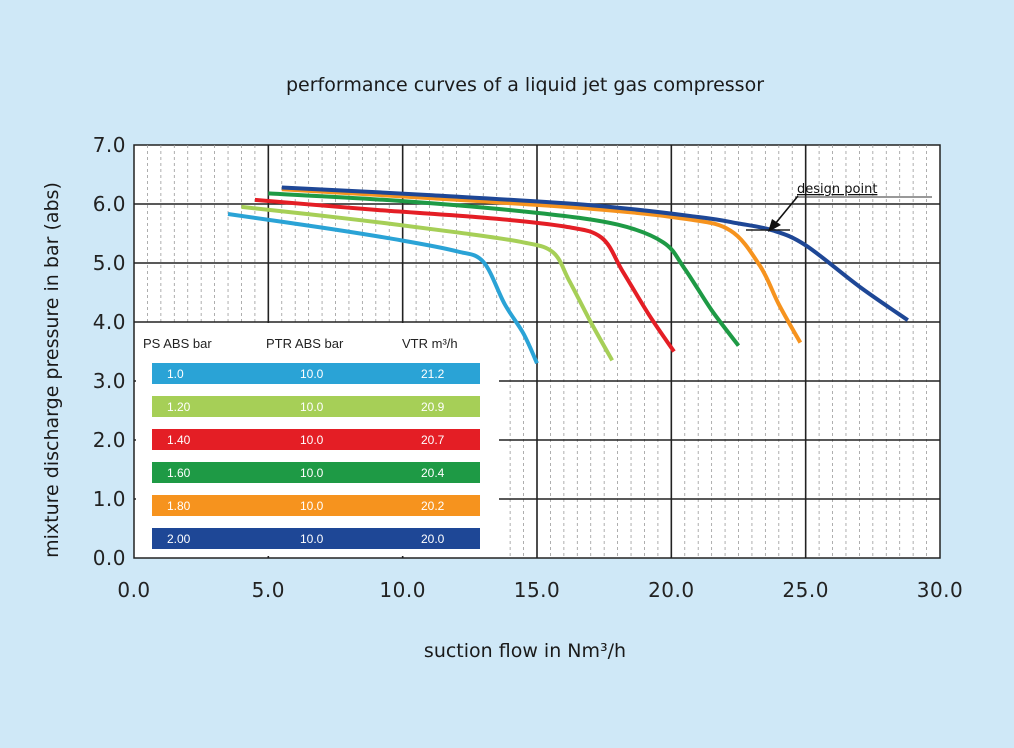 Image resolution: width=1014 pixels, height=748 pixels. I want to click on x-tick-label: 30.0, so click(940, 590).